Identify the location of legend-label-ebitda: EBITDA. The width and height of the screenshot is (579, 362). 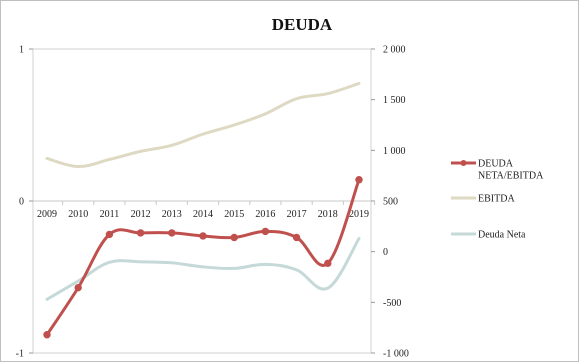
(496, 199).